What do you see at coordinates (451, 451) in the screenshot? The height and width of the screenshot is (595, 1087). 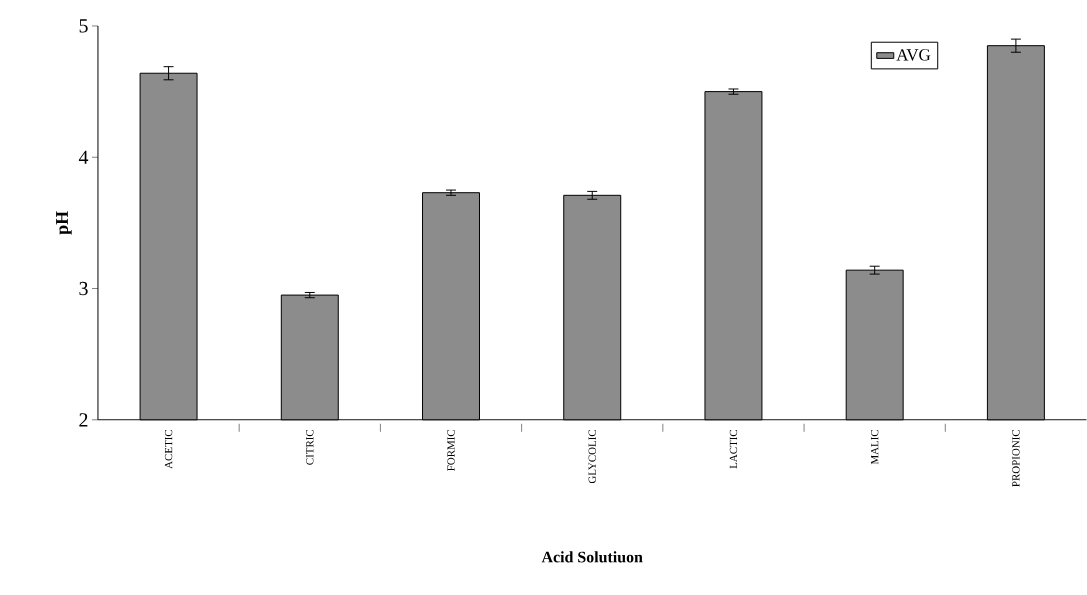 I see `x-tick-label: FORMIC` at bounding box center [451, 451].